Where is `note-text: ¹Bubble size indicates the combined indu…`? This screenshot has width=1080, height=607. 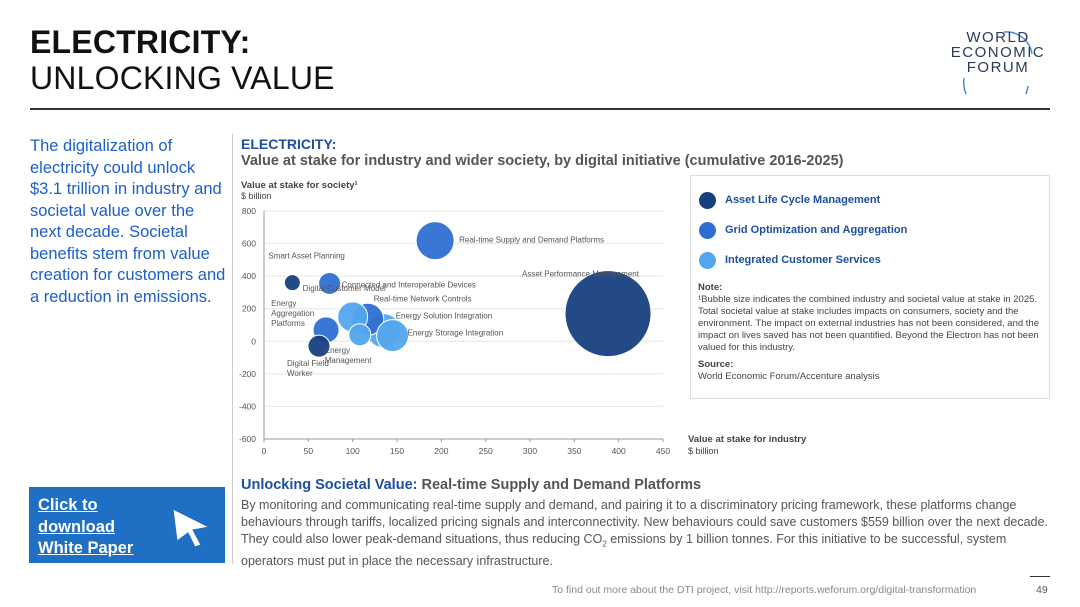
note-text: ¹Bubble size indicates the combined indu… is located at coordinates (868, 323).